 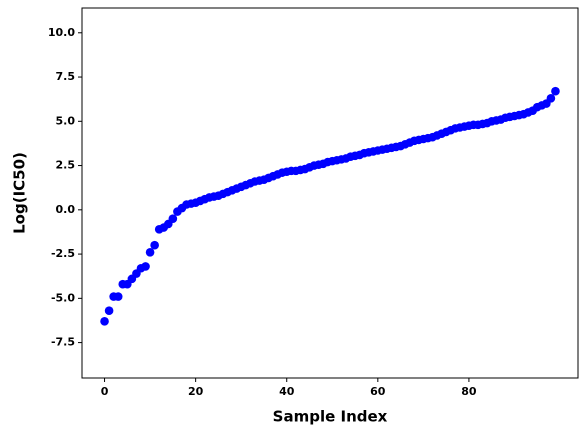 I want to click on y-axis-label: Log(IC50), so click(x=20, y=193).